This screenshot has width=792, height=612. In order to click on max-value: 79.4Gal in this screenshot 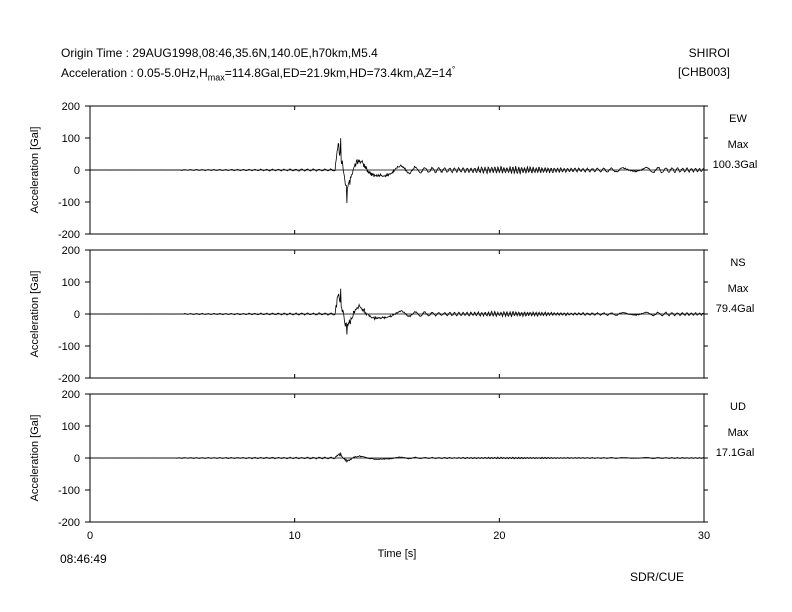, I will do `click(735, 309)`.